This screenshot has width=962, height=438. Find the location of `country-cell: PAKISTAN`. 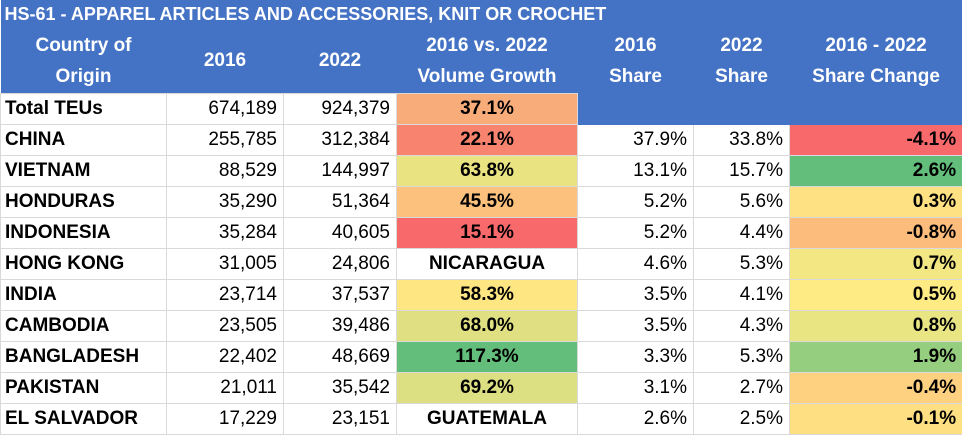

country-cell: PAKISTAN is located at coordinates (83, 387).